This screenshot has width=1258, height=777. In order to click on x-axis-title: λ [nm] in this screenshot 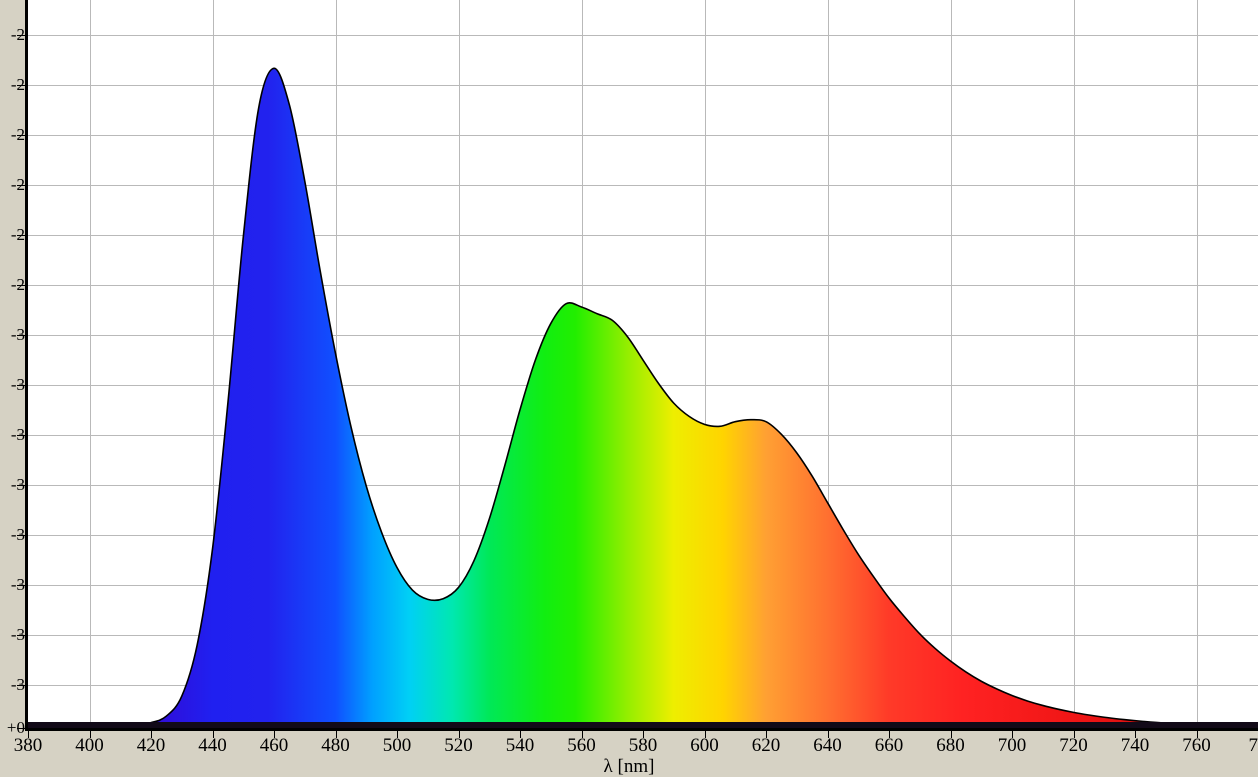, I will do `click(629, 766)`.